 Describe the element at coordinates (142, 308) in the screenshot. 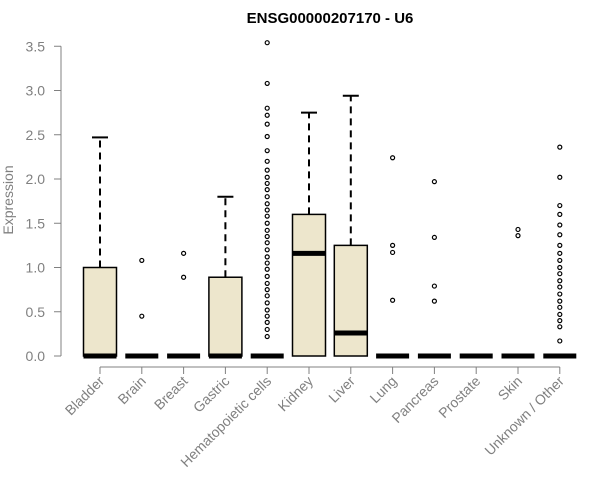

I see `box-brain` at that location.